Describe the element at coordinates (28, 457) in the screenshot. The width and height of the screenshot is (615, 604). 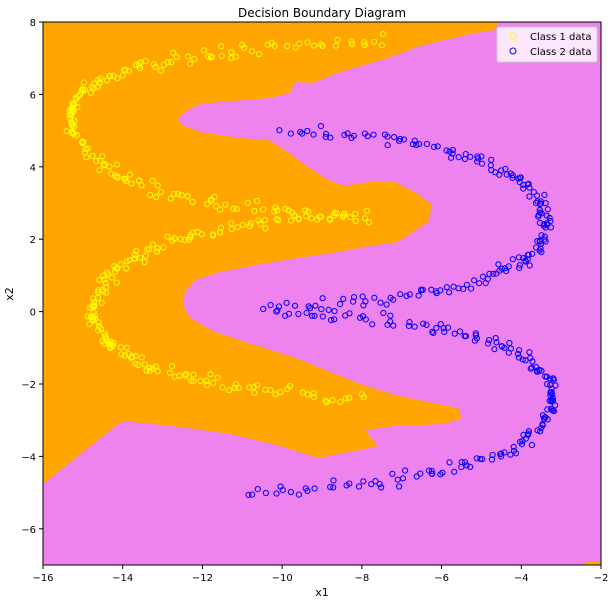
I see `y-tick-label: −4` at that location.